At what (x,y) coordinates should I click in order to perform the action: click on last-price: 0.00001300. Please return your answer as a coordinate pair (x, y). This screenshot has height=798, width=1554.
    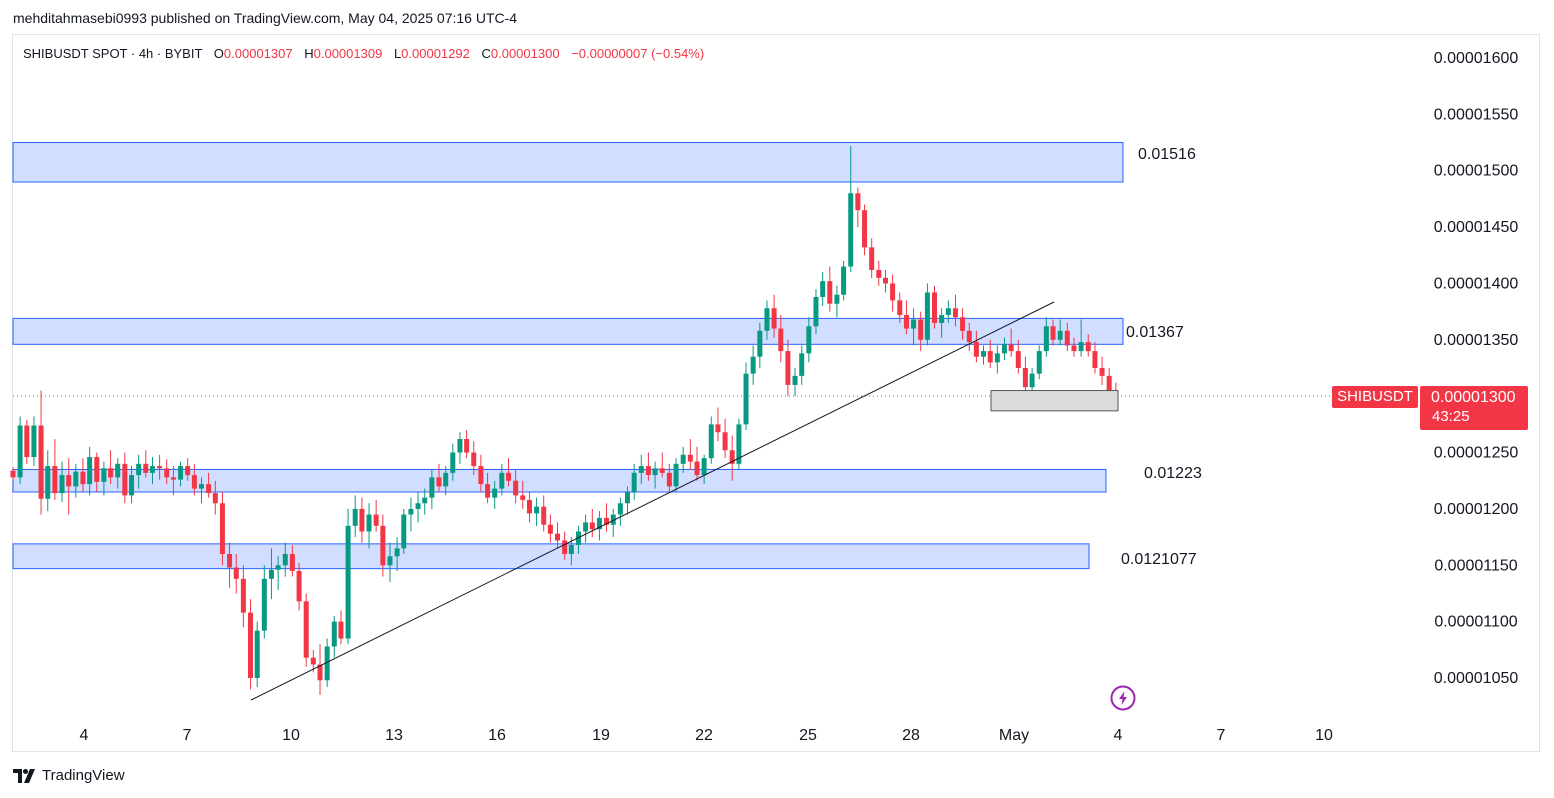
    Looking at the image, I should click on (1473, 397).